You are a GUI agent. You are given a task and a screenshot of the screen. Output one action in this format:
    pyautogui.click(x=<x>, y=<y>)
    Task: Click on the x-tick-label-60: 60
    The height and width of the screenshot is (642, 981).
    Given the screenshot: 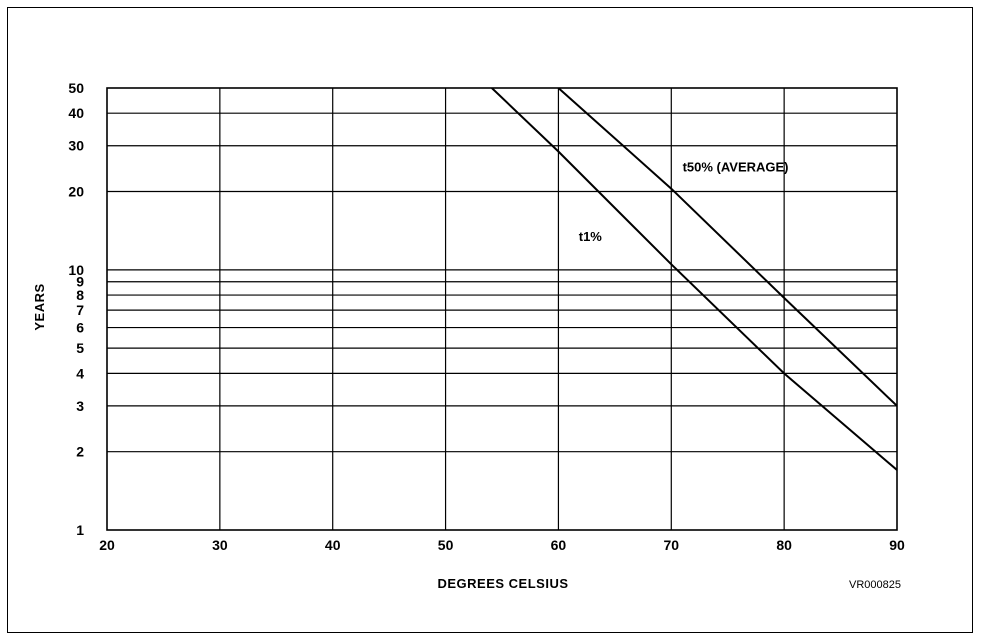 What is the action you would take?
    pyautogui.click(x=559, y=545)
    